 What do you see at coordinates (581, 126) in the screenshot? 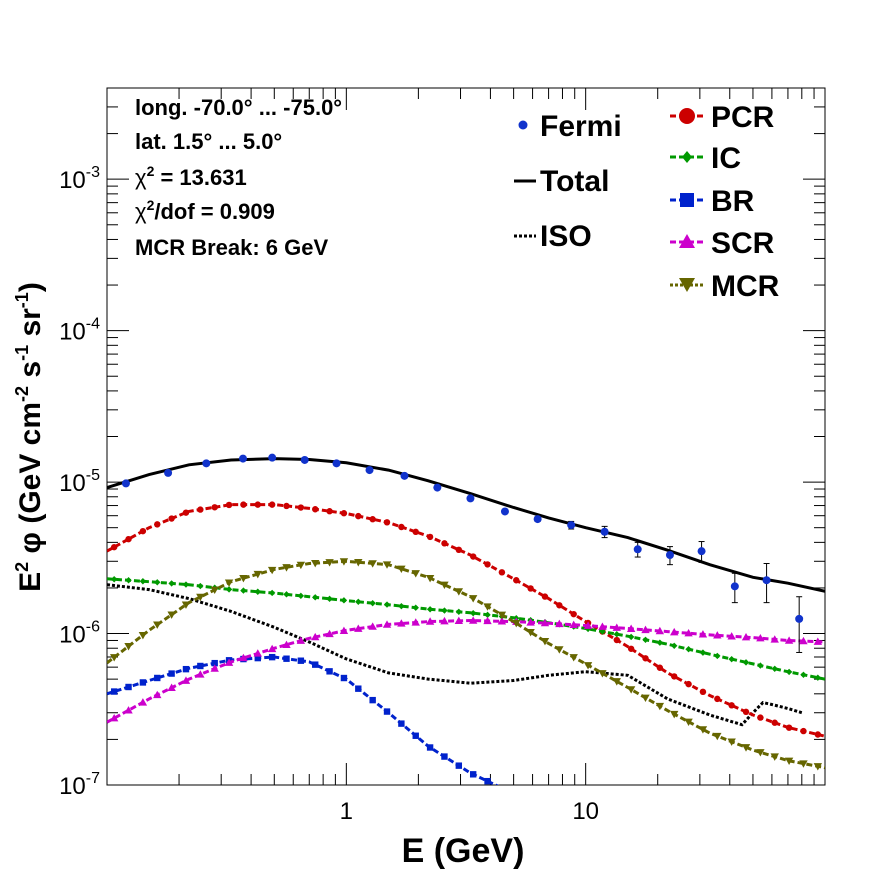
I see `legend-fermi-label: Fermi` at bounding box center [581, 126].